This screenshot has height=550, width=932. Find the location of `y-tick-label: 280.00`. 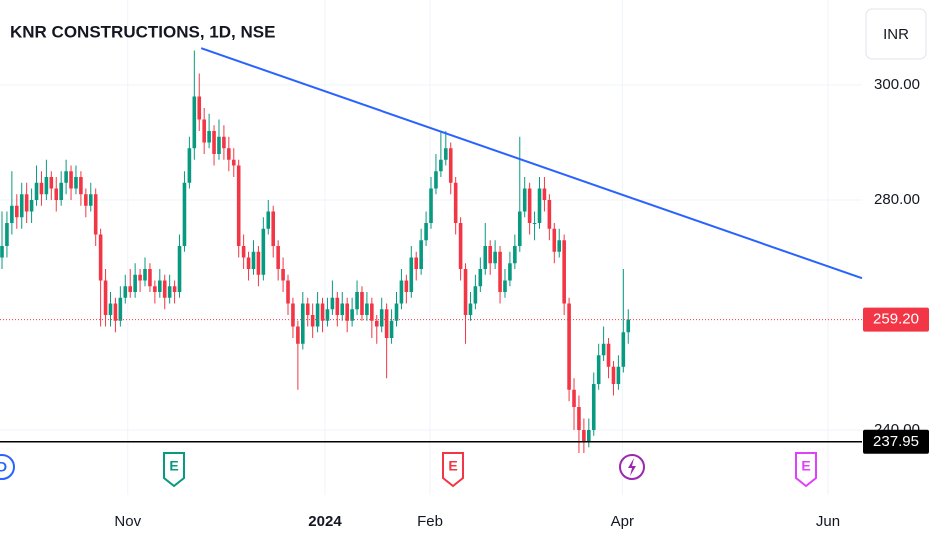

y-tick-label: 280.00 is located at coordinates (897, 199).